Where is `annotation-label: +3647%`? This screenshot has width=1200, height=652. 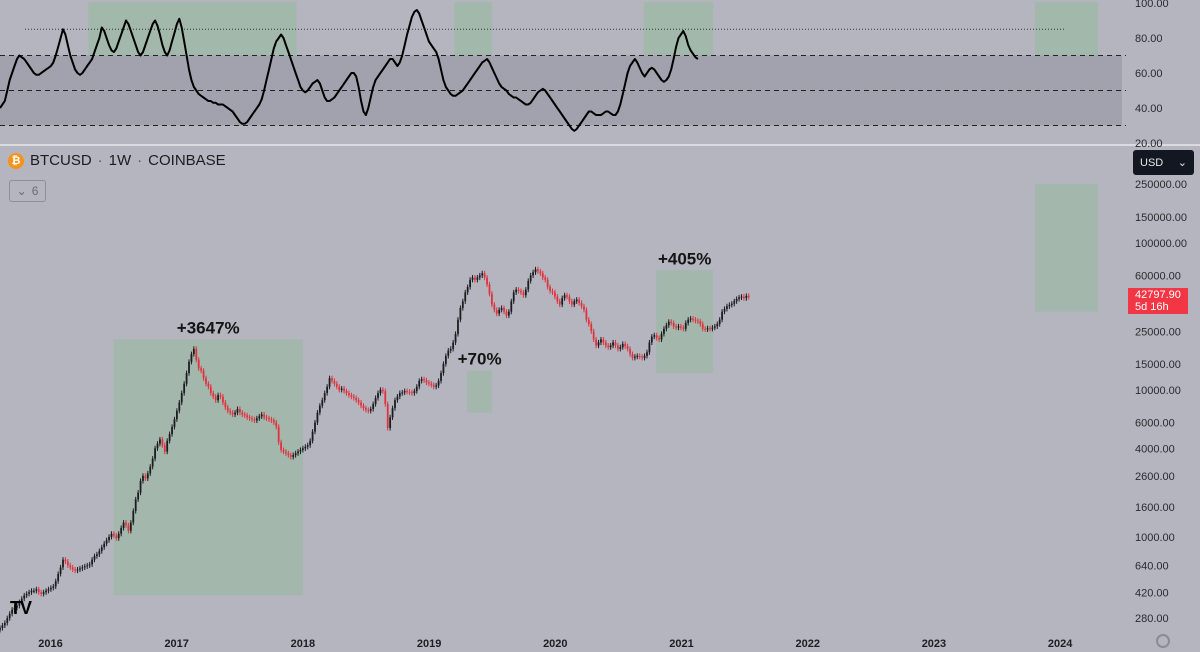
annotation-label: +3647% is located at coordinates (208, 327).